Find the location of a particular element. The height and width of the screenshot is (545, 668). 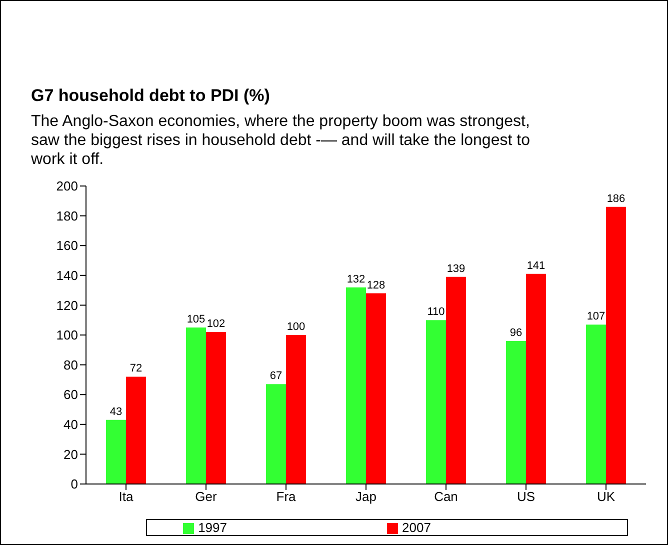

x-tick-label: UK is located at coordinates (606, 496).